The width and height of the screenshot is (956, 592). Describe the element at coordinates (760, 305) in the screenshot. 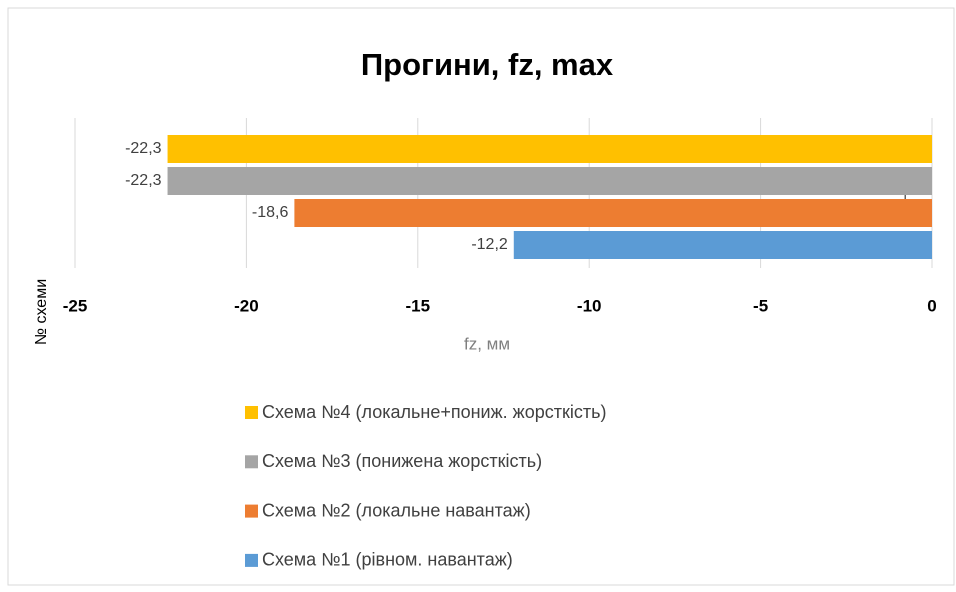

I see `x-tick-label: -5` at that location.